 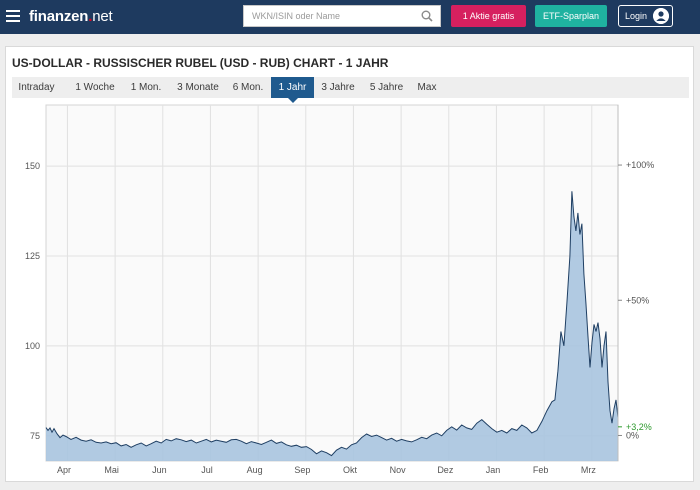 I want to click on tab-max: Max, so click(x=427, y=87).